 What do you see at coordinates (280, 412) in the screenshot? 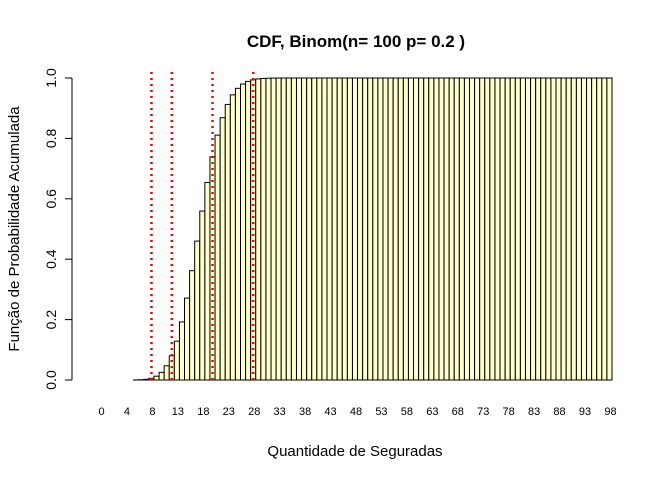
I see `x-tick-label: 33` at bounding box center [280, 412].